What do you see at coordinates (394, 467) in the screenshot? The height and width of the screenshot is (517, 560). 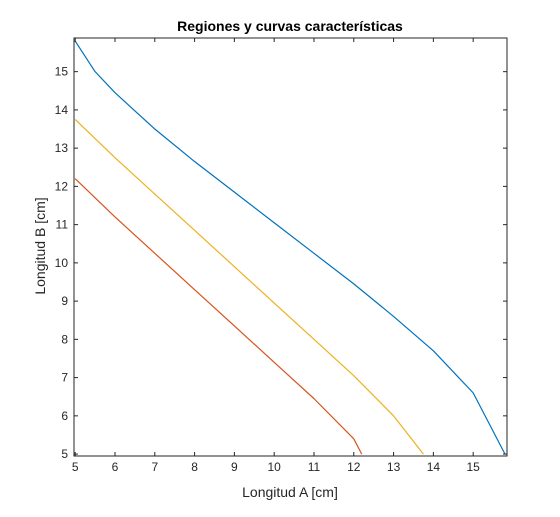 I see `x-tick-label: 13` at bounding box center [394, 467].